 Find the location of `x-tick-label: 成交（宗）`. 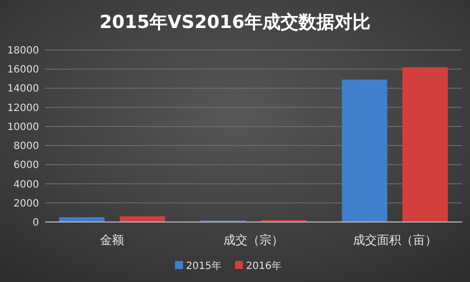

x-tick-label: 成交（宗） is located at coordinates (254, 240).